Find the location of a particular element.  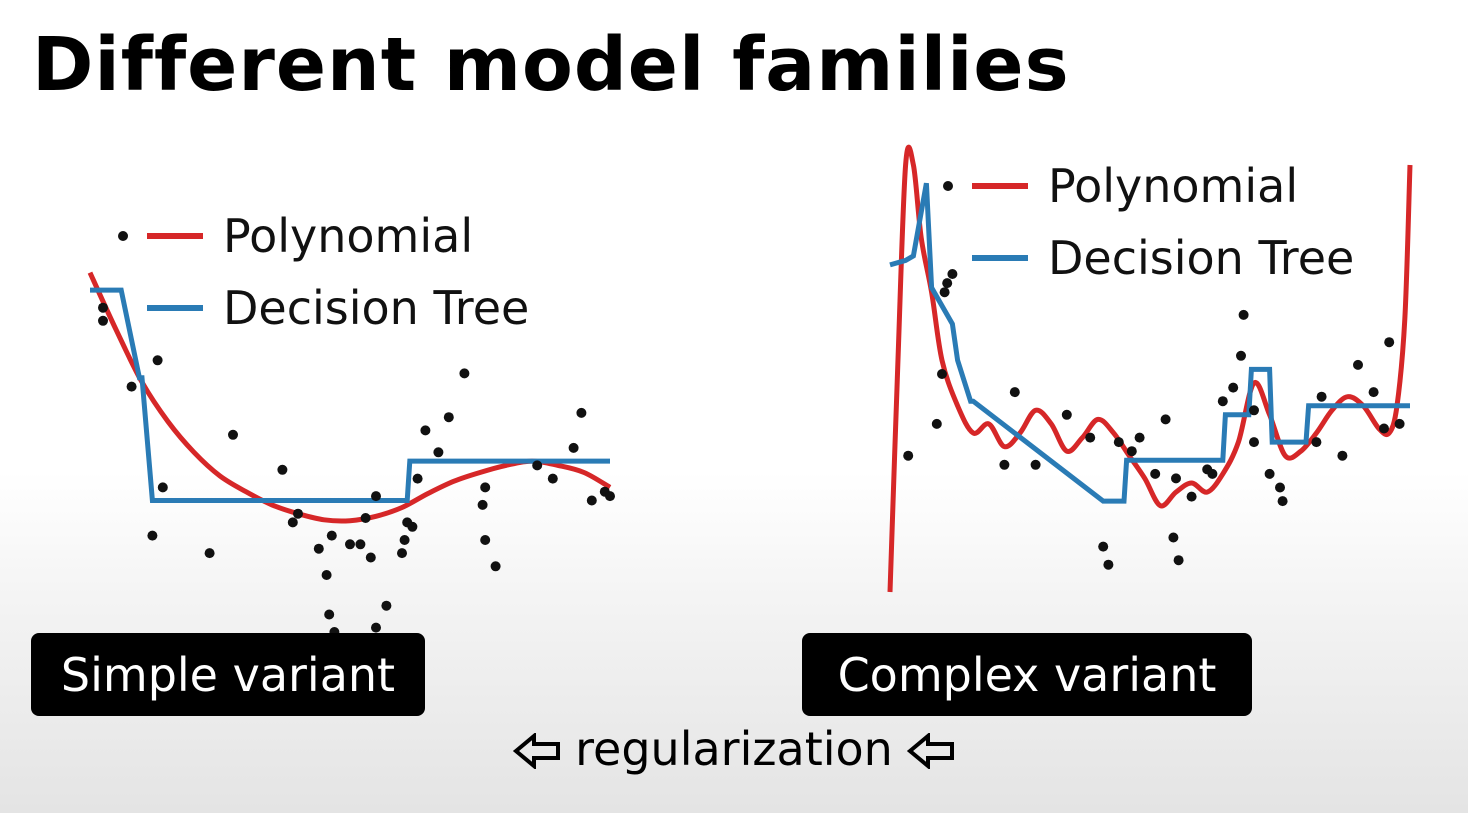

regularization-text: regularization is located at coordinates (734, 749).